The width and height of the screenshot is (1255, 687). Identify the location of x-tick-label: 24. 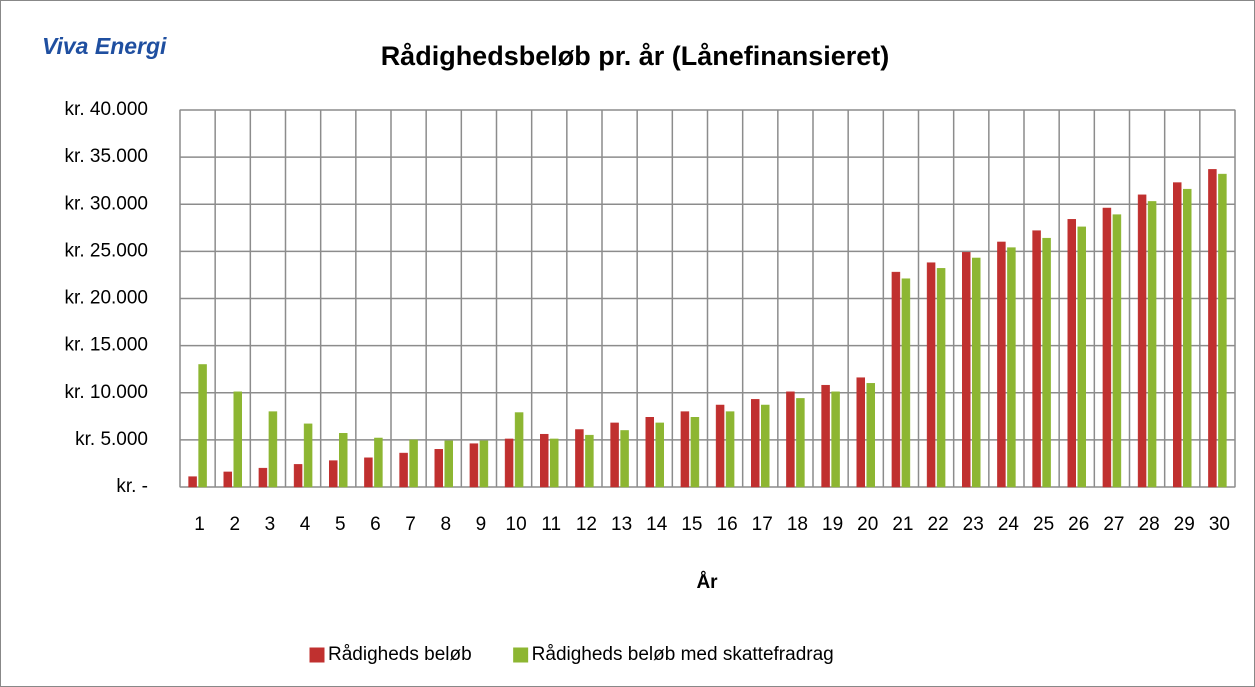
(1009, 524).